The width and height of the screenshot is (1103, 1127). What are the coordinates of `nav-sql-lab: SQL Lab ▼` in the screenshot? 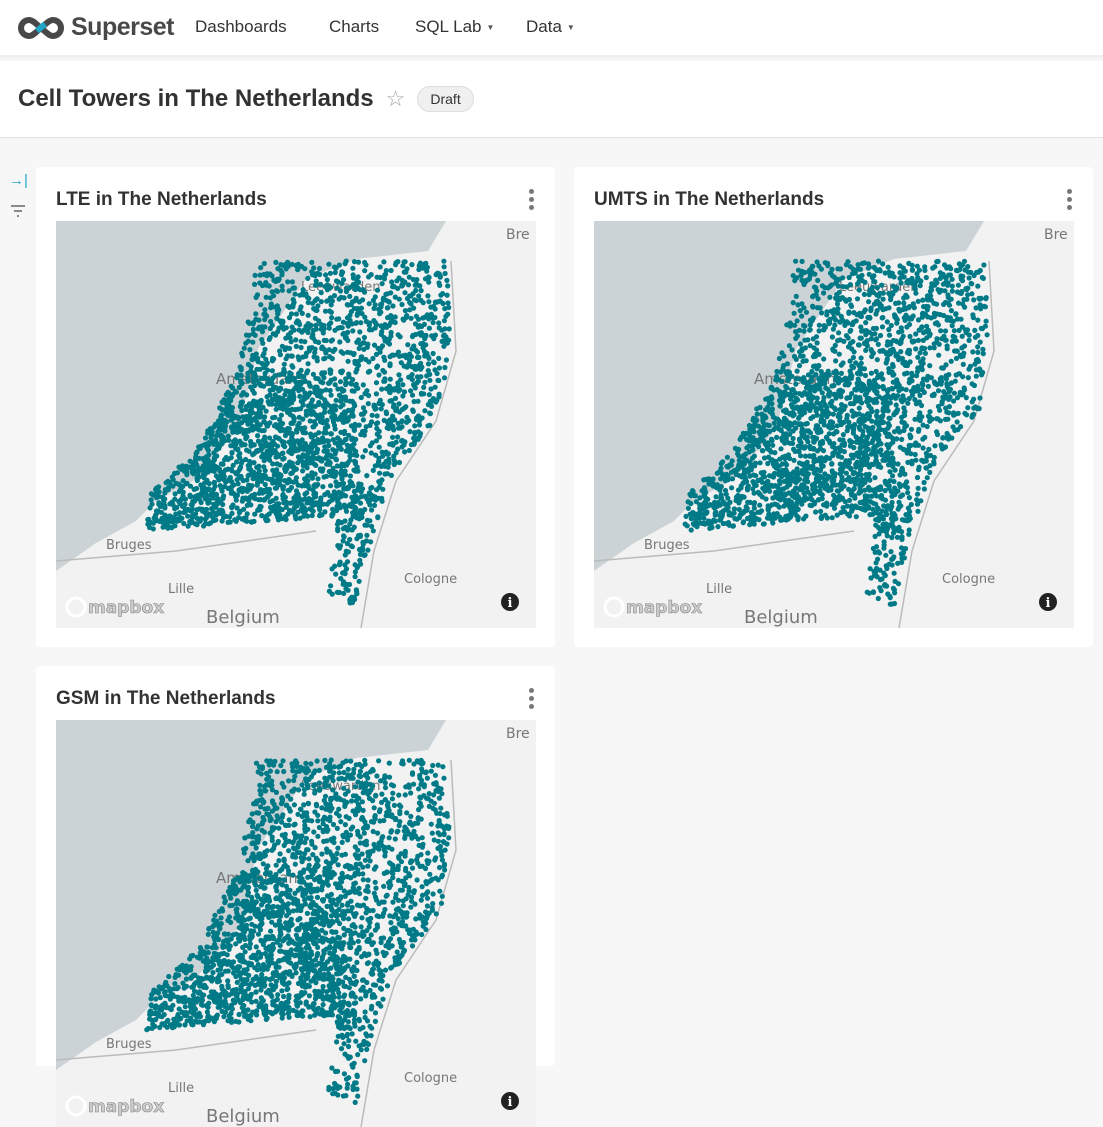 It's located at (454, 27).